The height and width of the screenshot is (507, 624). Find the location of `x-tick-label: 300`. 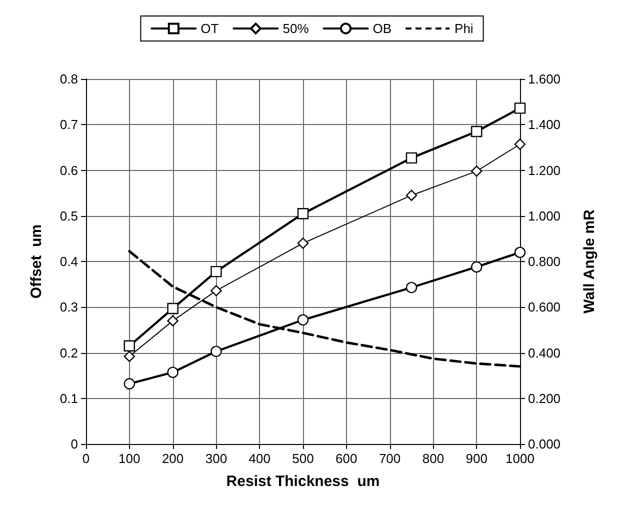

x-tick-label: 300 is located at coordinates (216, 458).